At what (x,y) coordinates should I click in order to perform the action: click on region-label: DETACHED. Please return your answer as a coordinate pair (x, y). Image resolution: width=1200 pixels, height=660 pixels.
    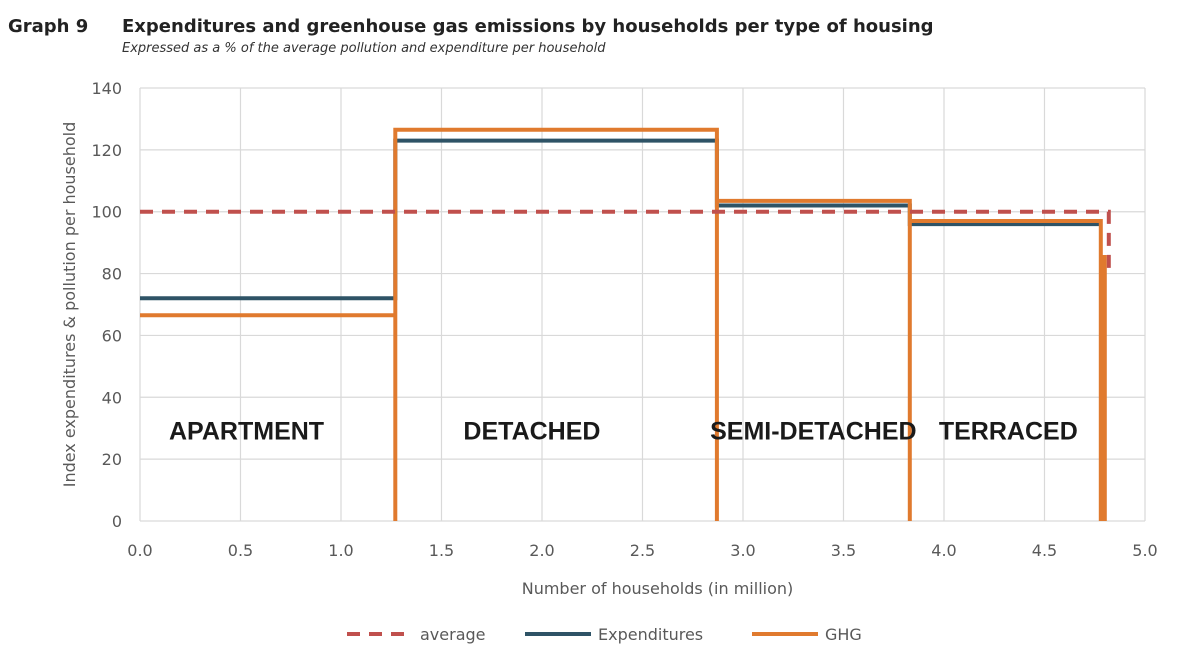
    Looking at the image, I should click on (531, 431).